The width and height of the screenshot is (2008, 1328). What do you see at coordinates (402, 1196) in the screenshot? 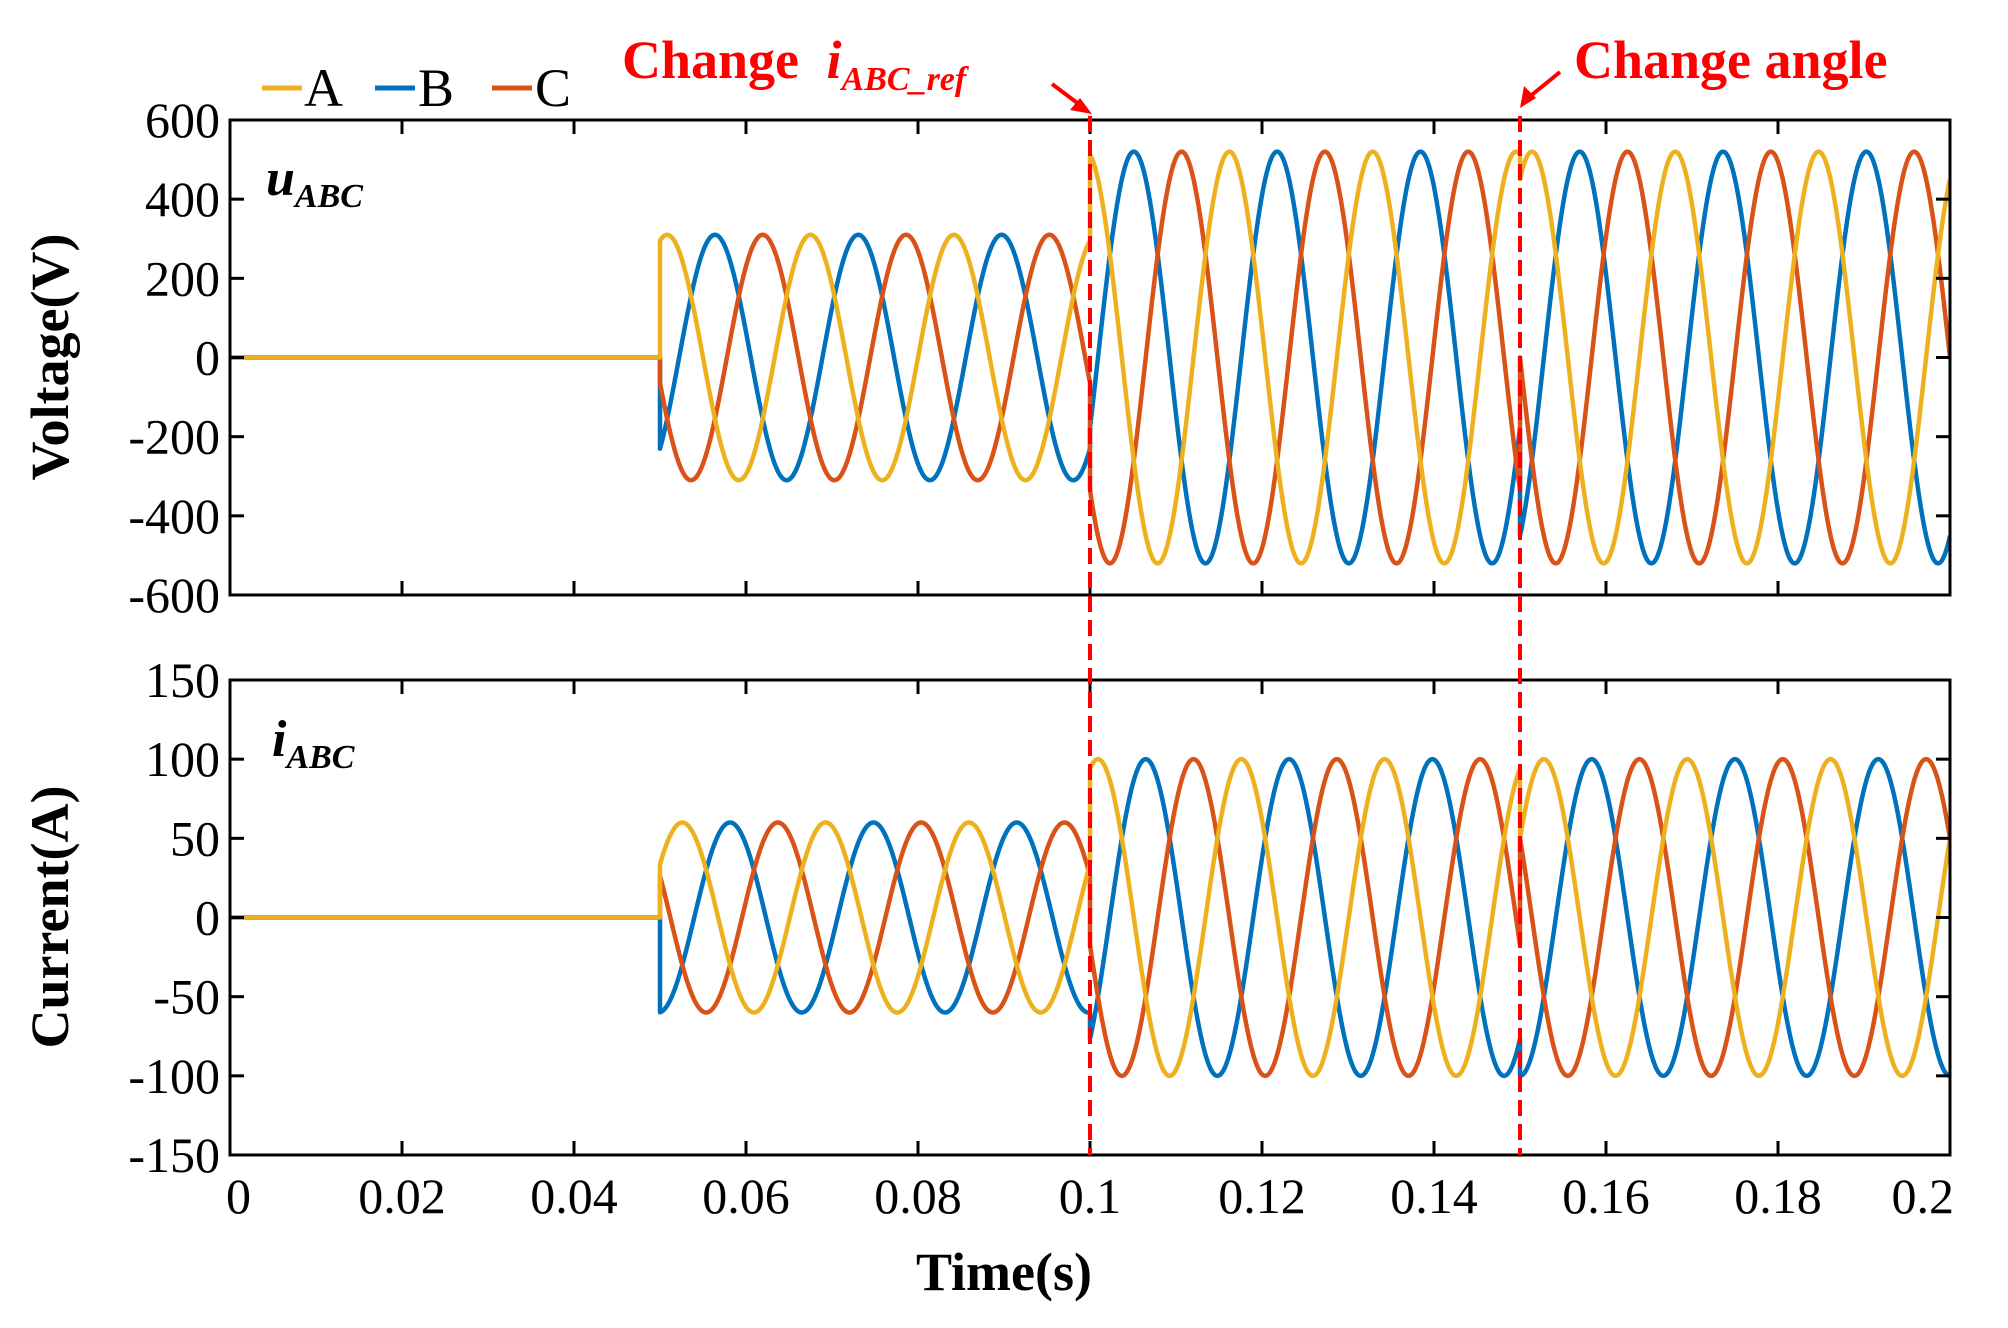
I see `xtick-label: 0.02` at bounding box center [402, 1196].